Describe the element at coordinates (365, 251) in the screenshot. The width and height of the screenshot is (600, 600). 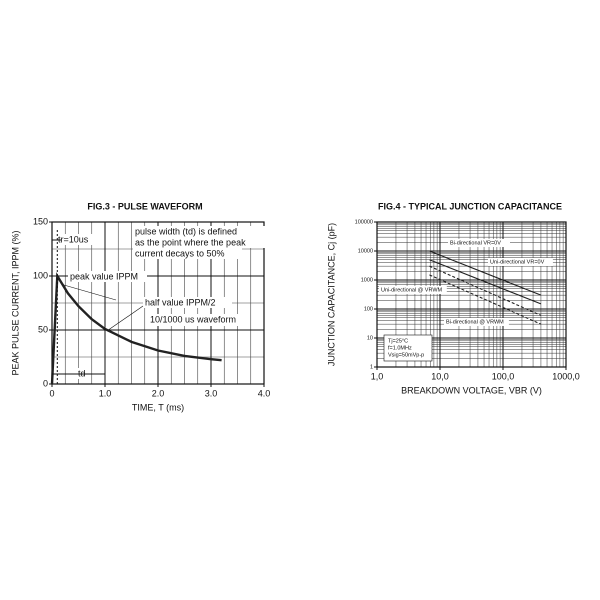
I see `y-tick-label: 10000` at that location.